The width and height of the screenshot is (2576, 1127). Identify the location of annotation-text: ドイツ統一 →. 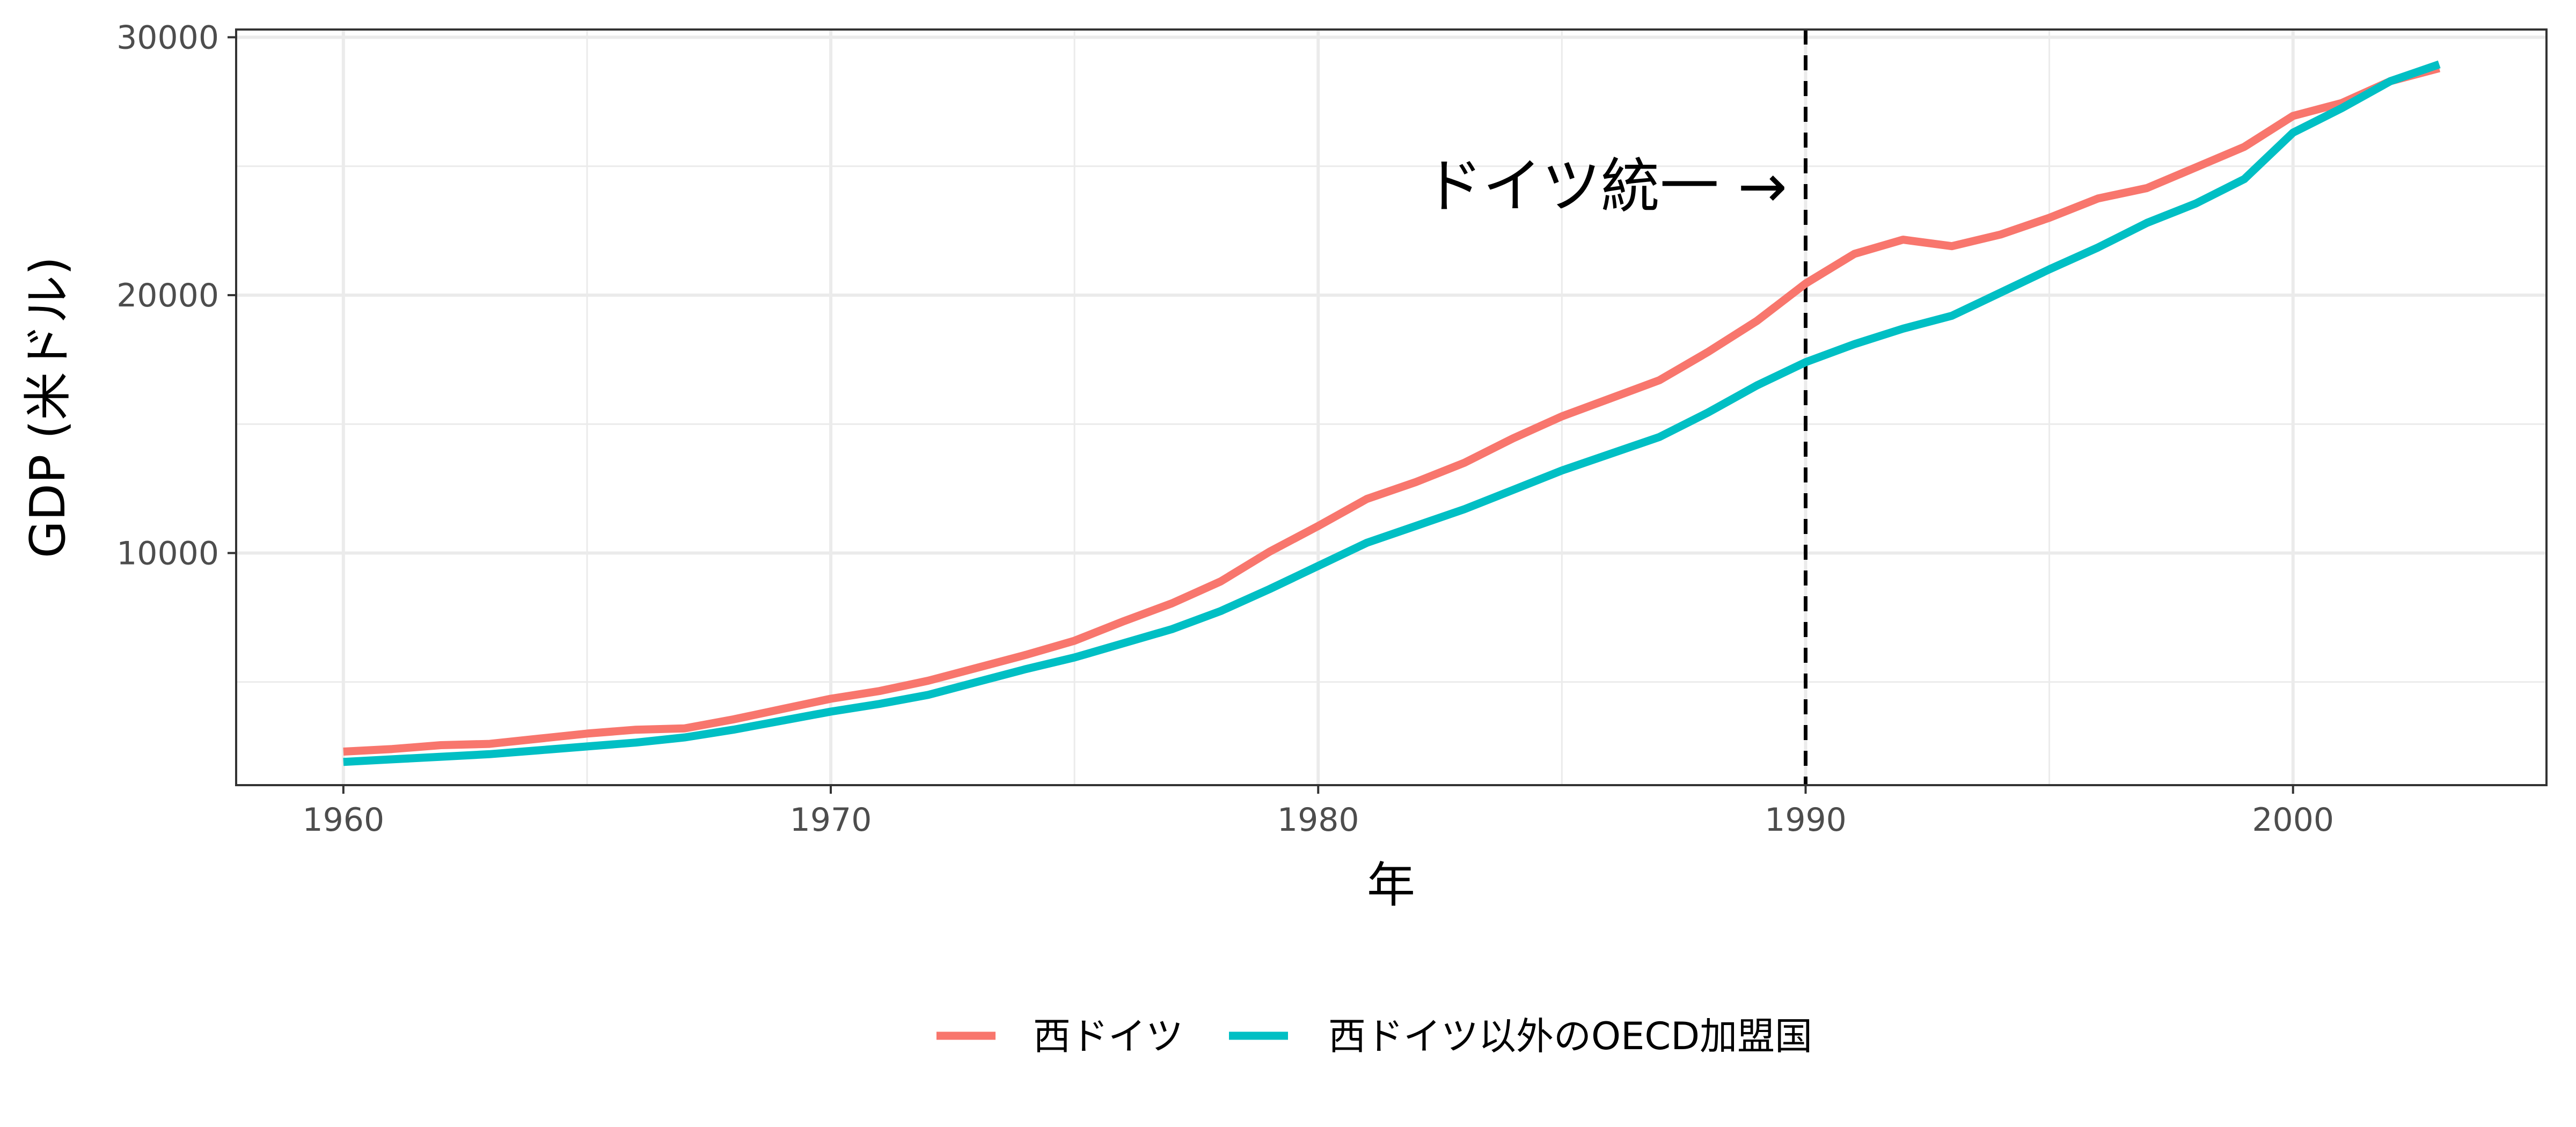
(1605, 186).